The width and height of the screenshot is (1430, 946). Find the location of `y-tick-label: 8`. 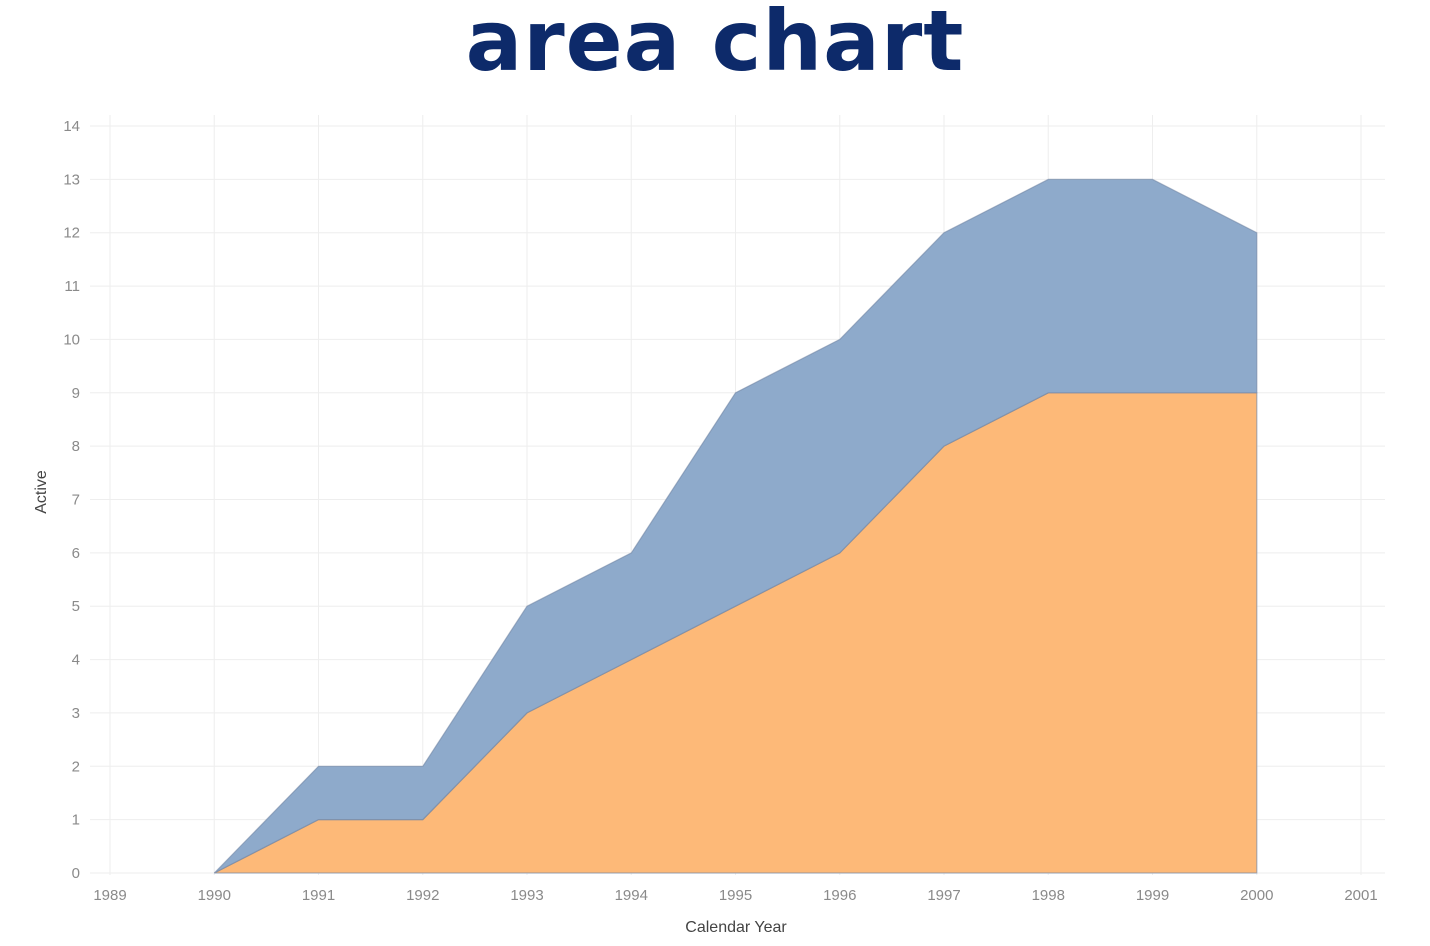

y-tick-label: 8 is located at coordinates (76, 446).